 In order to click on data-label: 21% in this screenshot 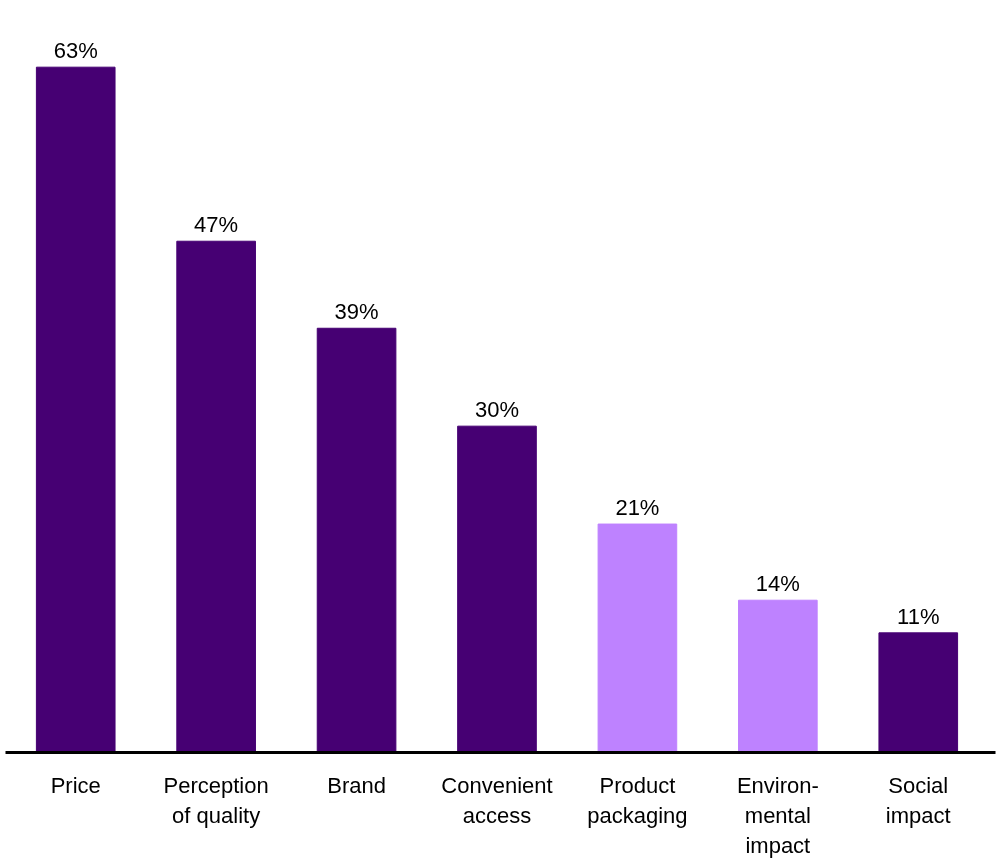, I will do `click(637, 508)`.